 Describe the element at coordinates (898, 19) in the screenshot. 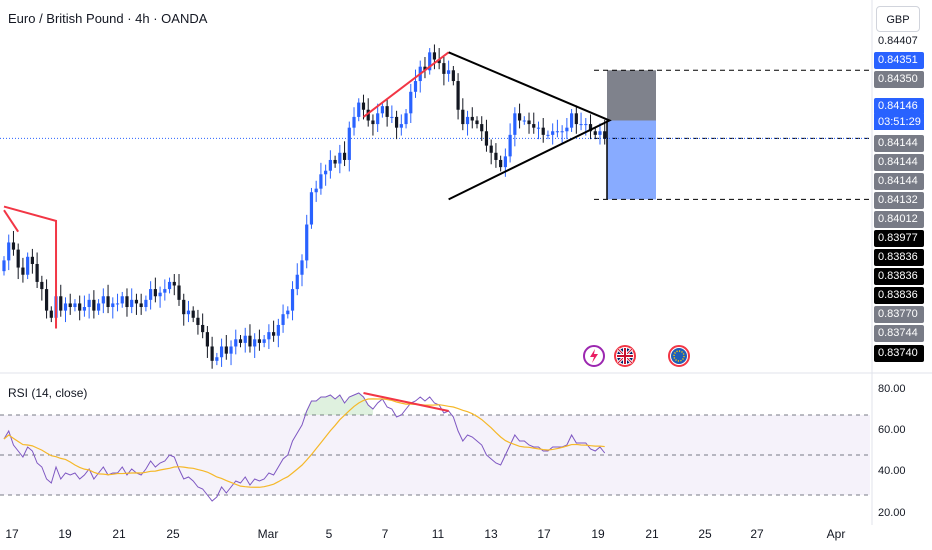

I see `currency-button: GBP` at that location.